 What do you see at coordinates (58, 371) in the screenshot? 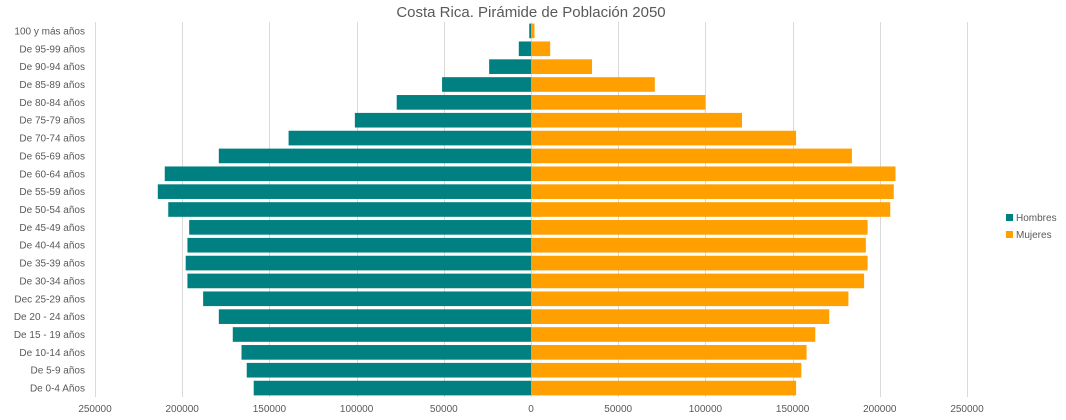
I see `y-tick-label: De 5-9 años` at bounding box center [58, 371].